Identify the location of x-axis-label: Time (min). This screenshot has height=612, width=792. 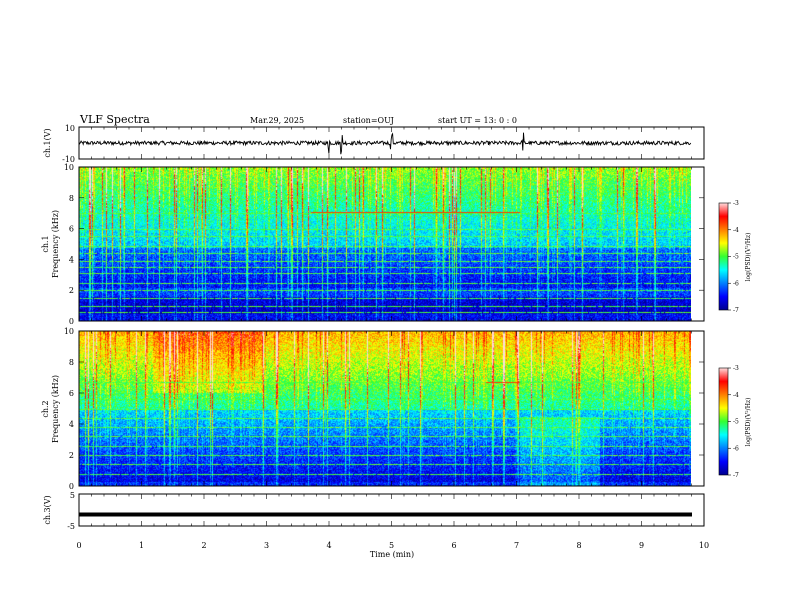
(392, 554).